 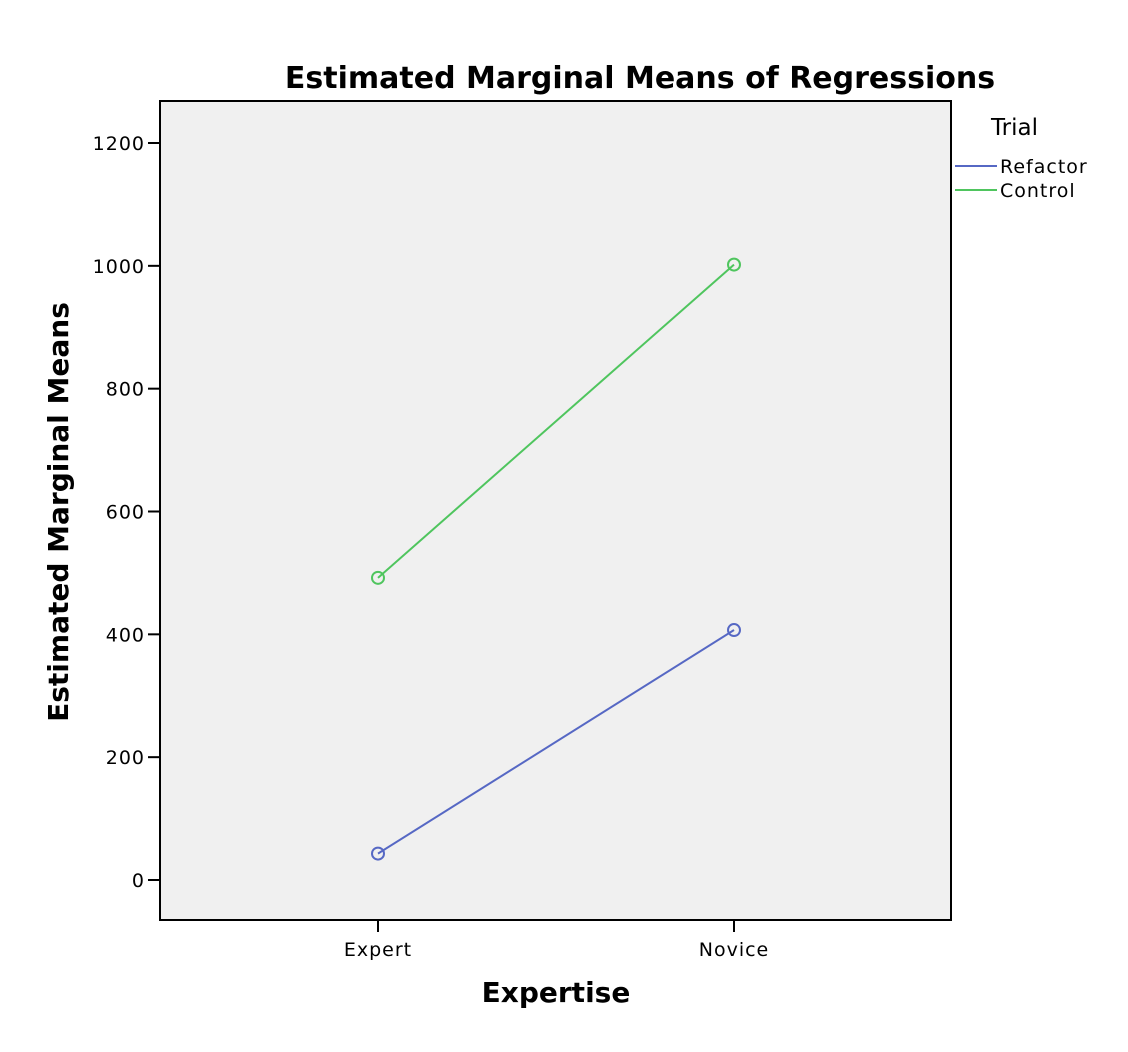 I want to click on y-tick-label-1: 200, so click(x=125, y=758).